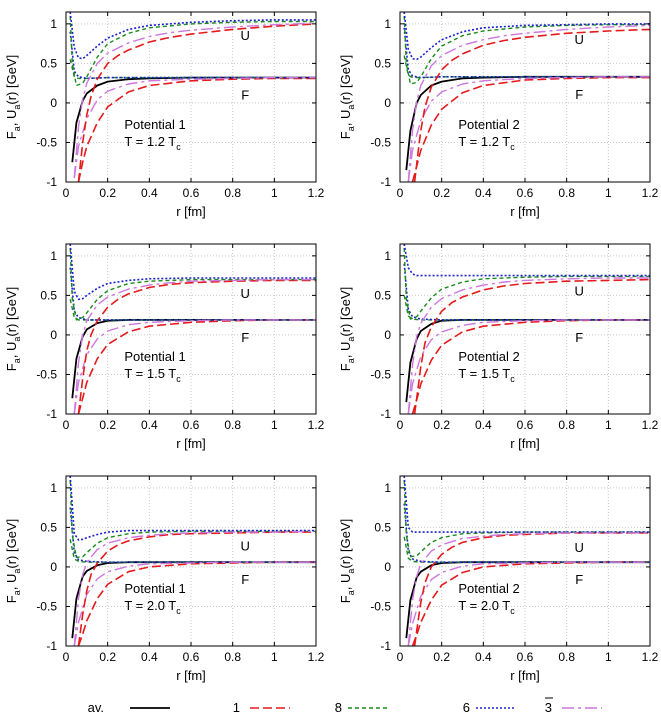 Image resolution: width=661 pixels, height=716 pixels. Describe the element at coordinates (608, 425) in the screenshot. I see `x-tick-label: 1` at that location.